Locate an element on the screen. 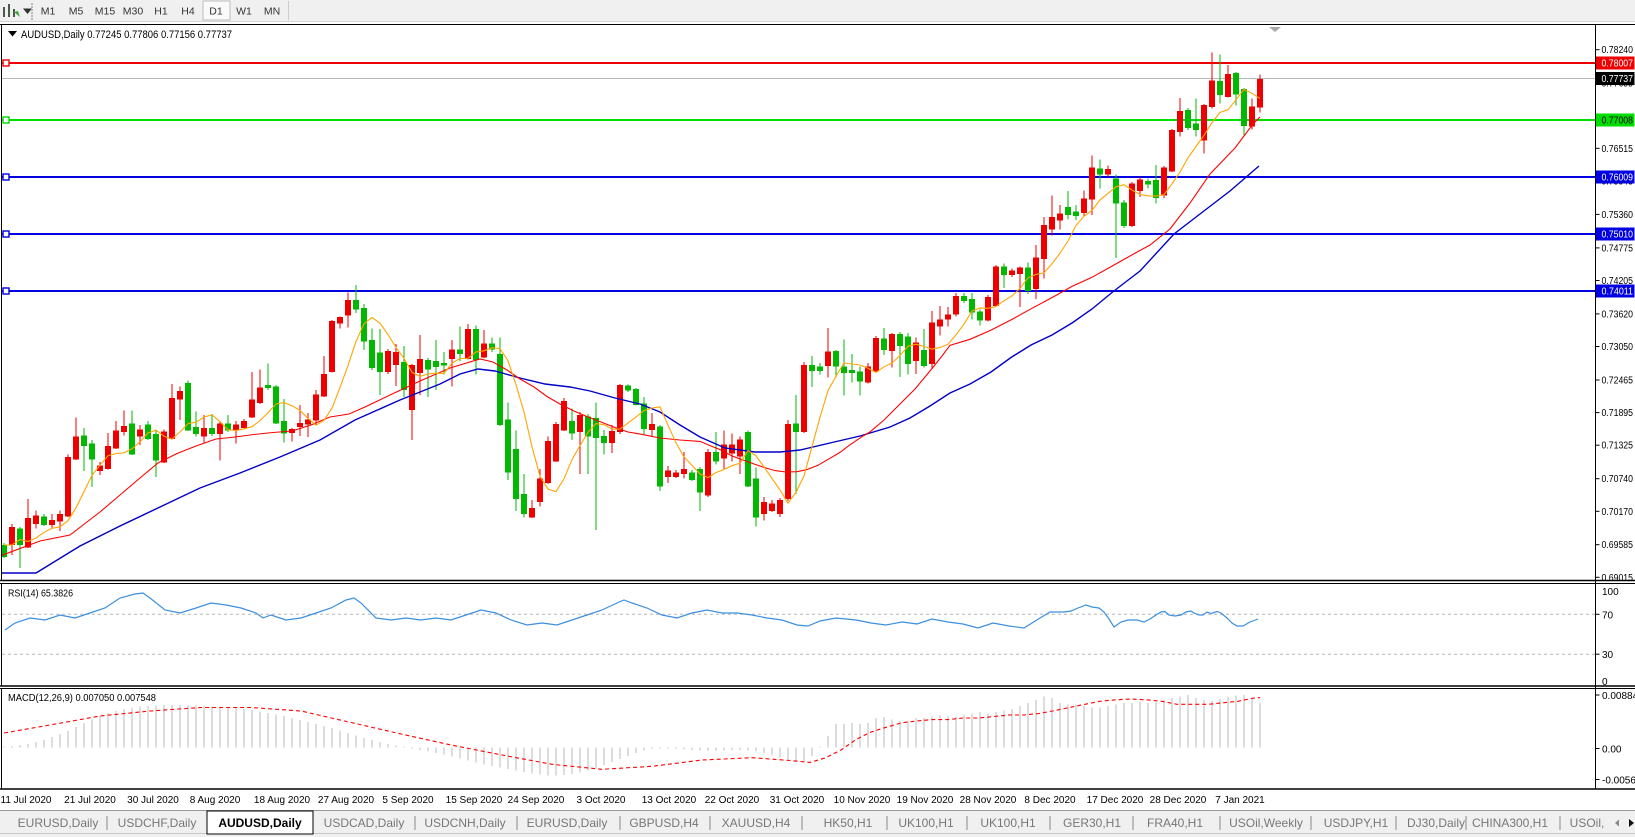 Image resolution: width=1635 pixels, height=837 pixels. svg-text: HK50,H1 is located at coordinates (848, 823).